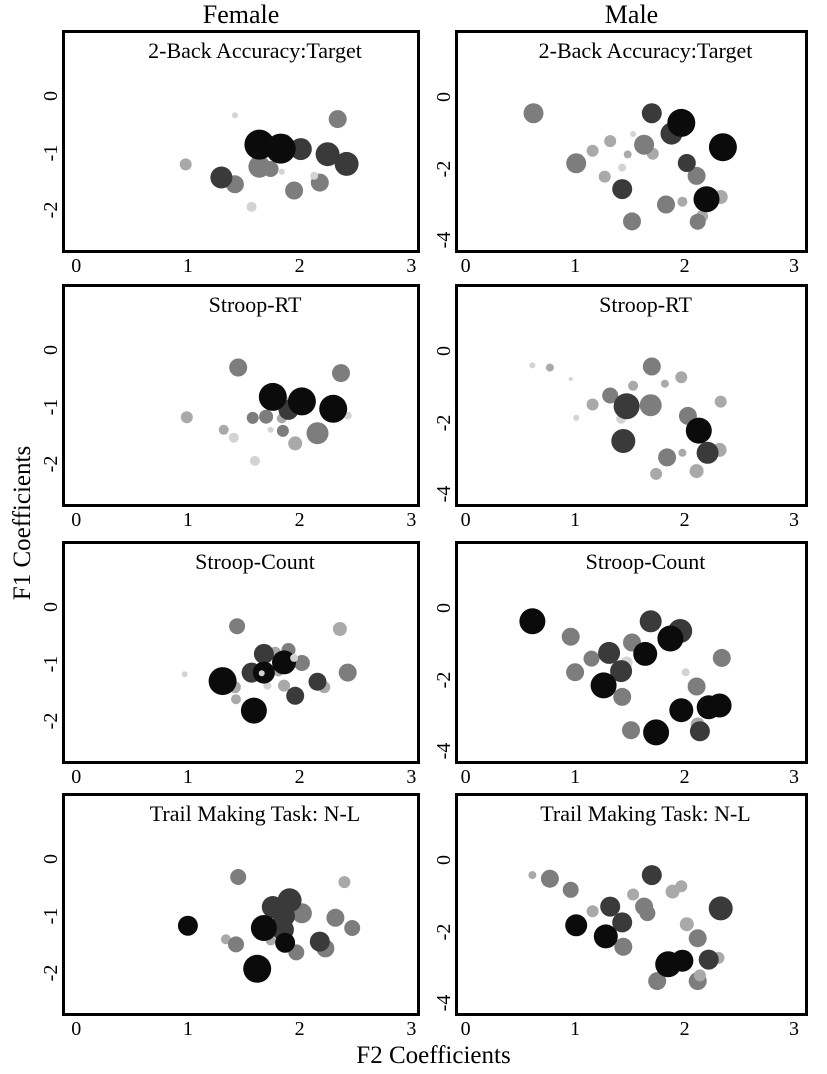  Describe the element at coordinates (22, 523) in the screenshot. I see `y-axis-label: F1 Coefficients` at that location.